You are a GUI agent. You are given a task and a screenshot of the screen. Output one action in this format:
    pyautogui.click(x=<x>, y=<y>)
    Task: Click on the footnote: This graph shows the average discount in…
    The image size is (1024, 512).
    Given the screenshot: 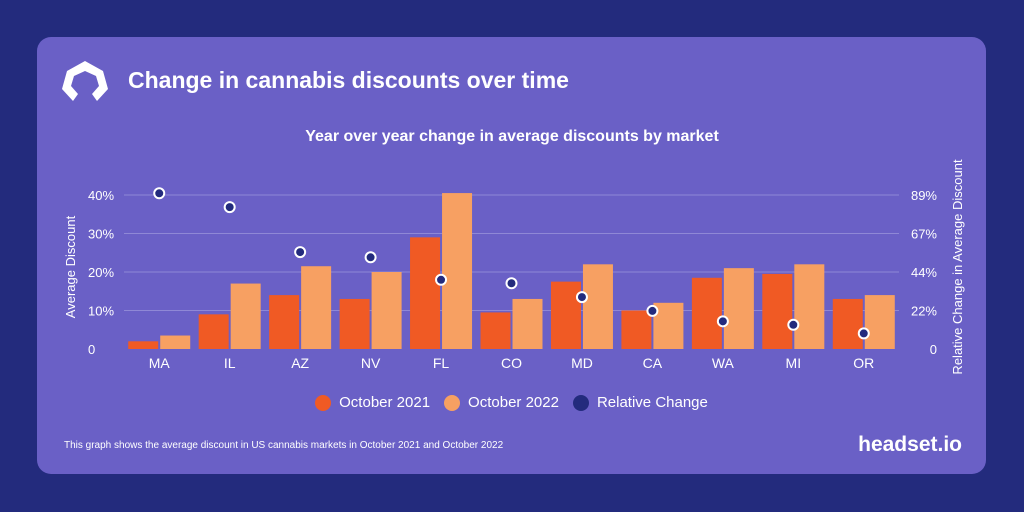 What is the action you would take?
    pyautogui.click(x=284, y=445)
    